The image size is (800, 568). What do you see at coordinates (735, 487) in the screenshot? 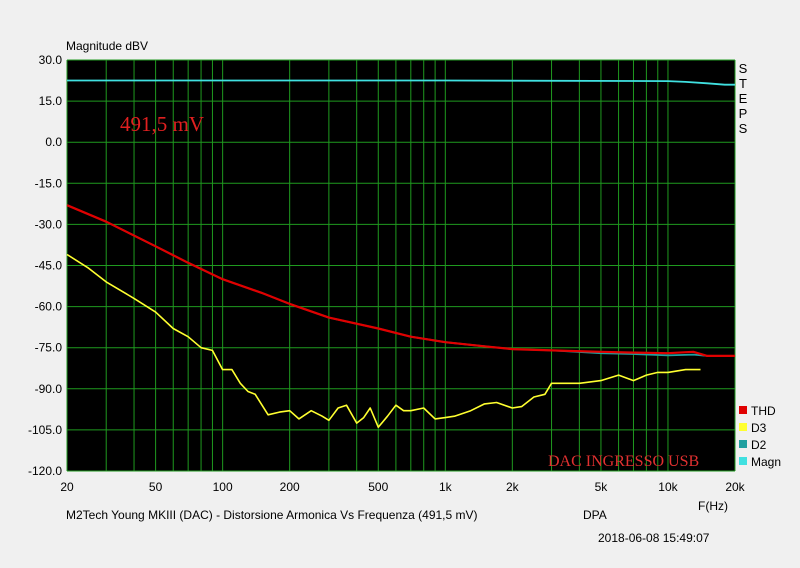
I see `x-tick-label: 20k` at bounding box center [735, 487].